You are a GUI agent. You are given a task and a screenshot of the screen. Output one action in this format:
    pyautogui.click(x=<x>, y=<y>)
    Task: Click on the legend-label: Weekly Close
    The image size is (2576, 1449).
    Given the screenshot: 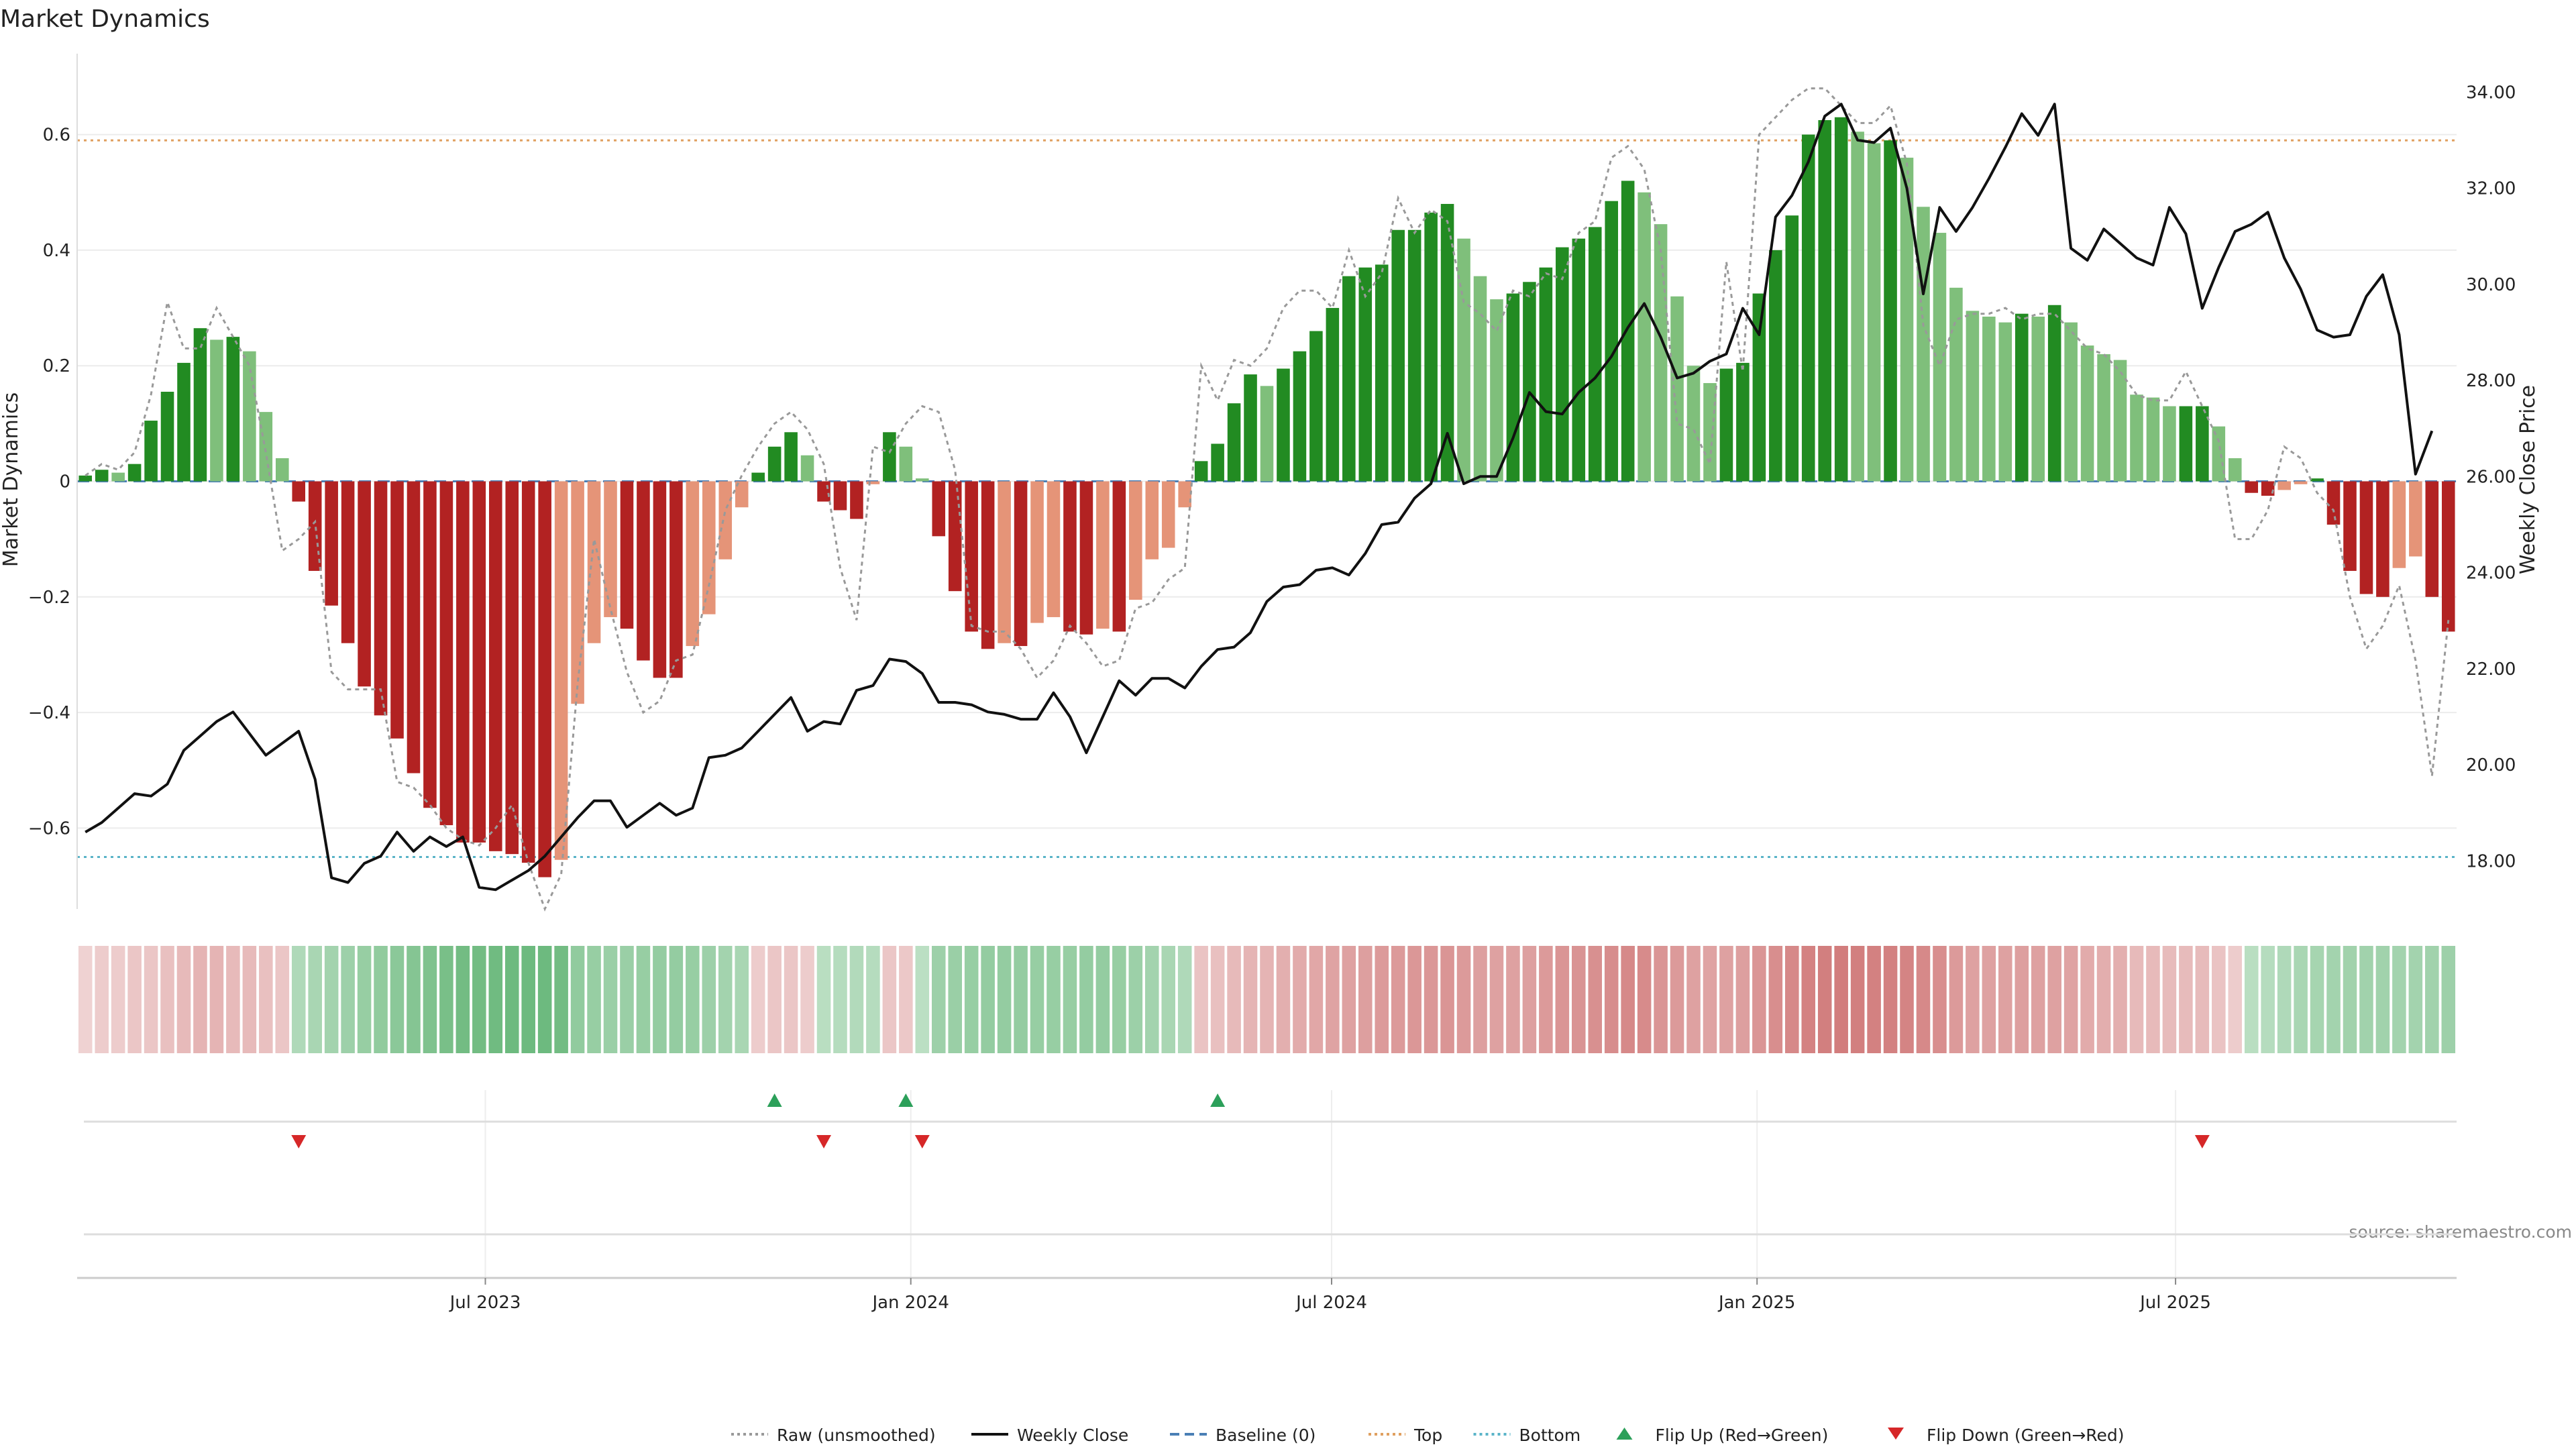 What is the action you would take?
    pyautogui.click(x=1072, y=1435)
    